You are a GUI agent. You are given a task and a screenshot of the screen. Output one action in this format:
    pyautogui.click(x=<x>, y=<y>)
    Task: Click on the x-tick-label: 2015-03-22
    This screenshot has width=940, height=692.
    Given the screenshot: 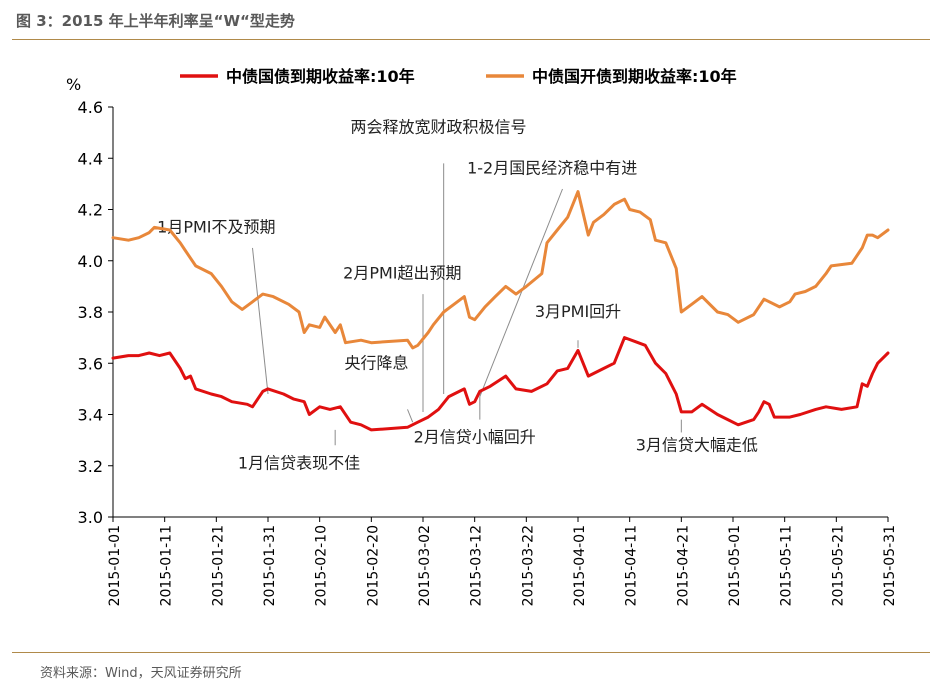 What is the action you would take?
    pyautogui.click(x=528, y=565)
    